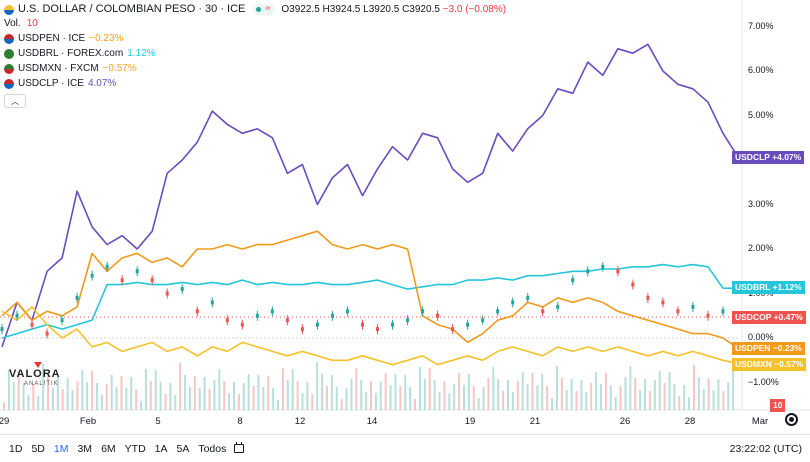  Describe the element at coordinates (38, 365) in the screenshot. I see `valora-logo` at that location.